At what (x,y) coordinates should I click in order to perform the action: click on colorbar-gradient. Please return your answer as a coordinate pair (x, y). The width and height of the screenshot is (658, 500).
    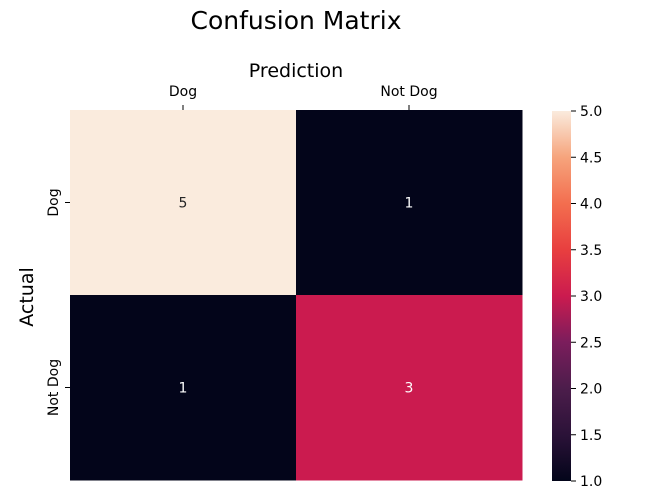
    Looking at the image, I should click on (561, 296).